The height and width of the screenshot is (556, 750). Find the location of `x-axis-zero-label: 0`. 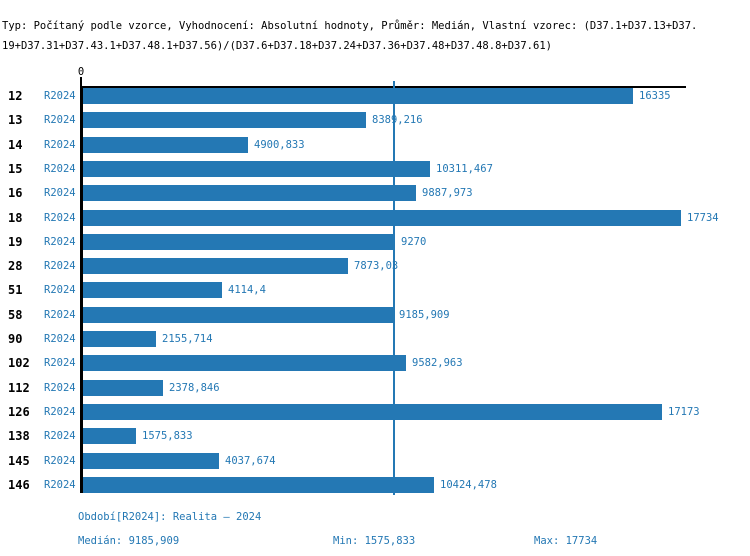

x-axis-zero-label: 0 is located at coordinates (81, 72).